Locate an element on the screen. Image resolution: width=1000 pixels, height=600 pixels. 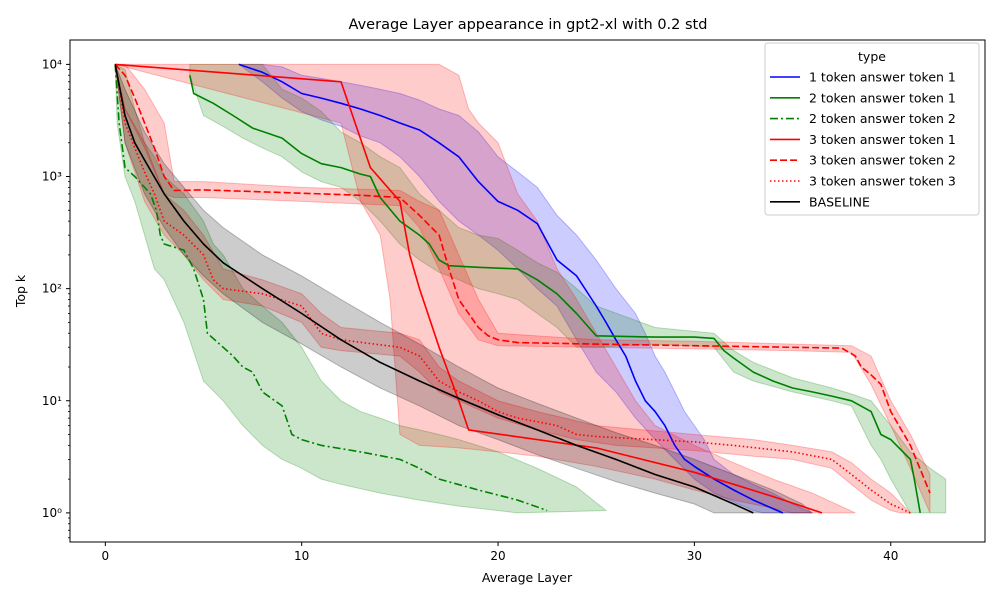
legend-label-2-token-answer-token-2: 2 token answer token 2 is located at coordinates (882, 118).